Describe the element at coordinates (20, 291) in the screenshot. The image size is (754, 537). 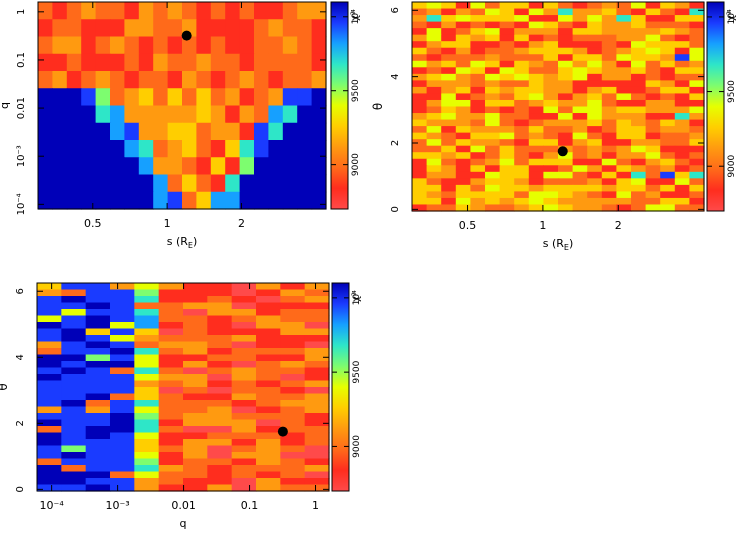
I see `y-tick-label: 6` at that location.